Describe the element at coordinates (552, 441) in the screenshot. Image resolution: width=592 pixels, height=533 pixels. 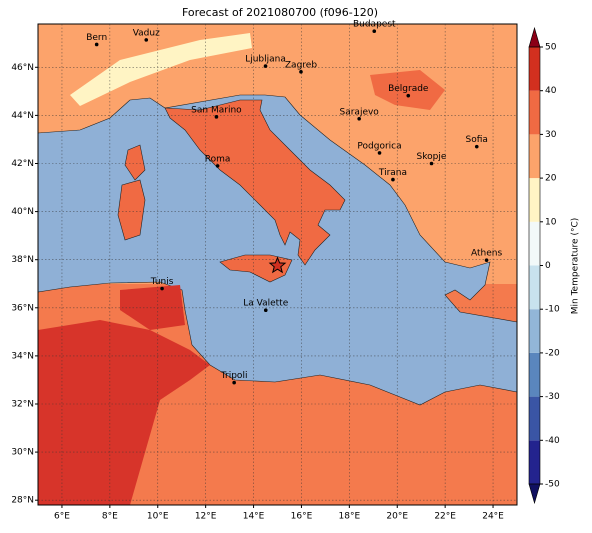
I see `colorbar-tick-label: -40` at that location.